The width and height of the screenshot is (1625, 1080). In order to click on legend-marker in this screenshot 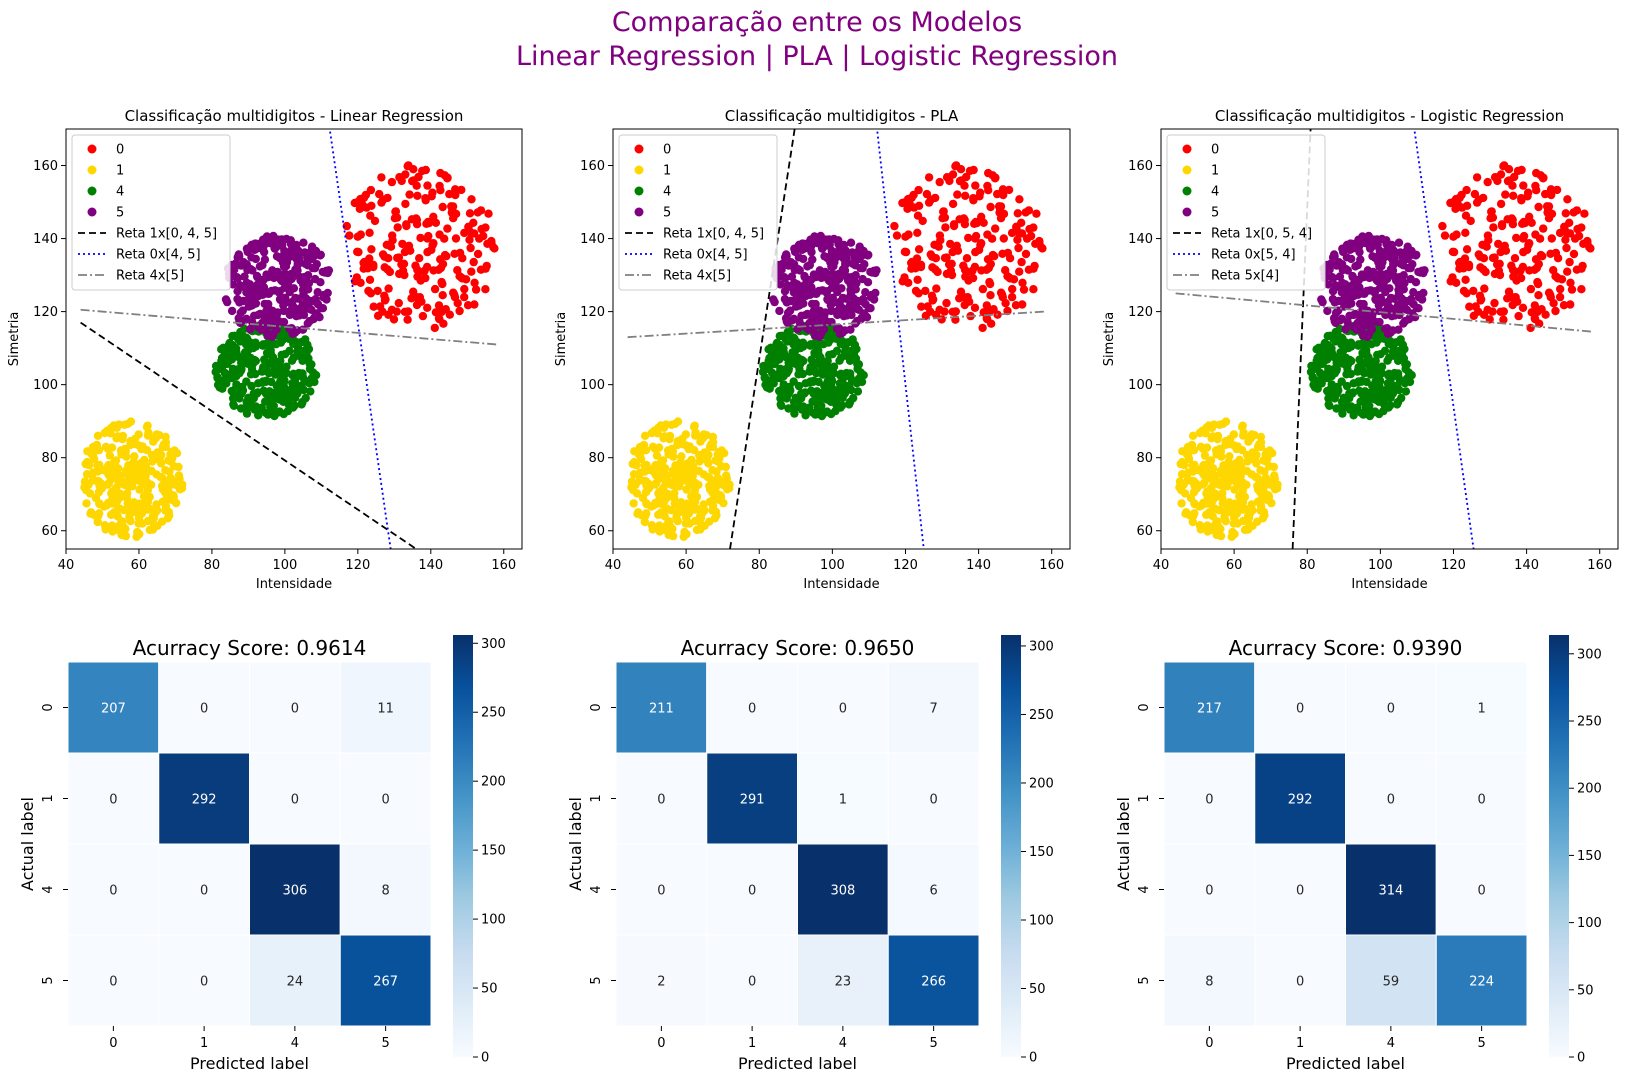, I will do `click(639, 170)`.